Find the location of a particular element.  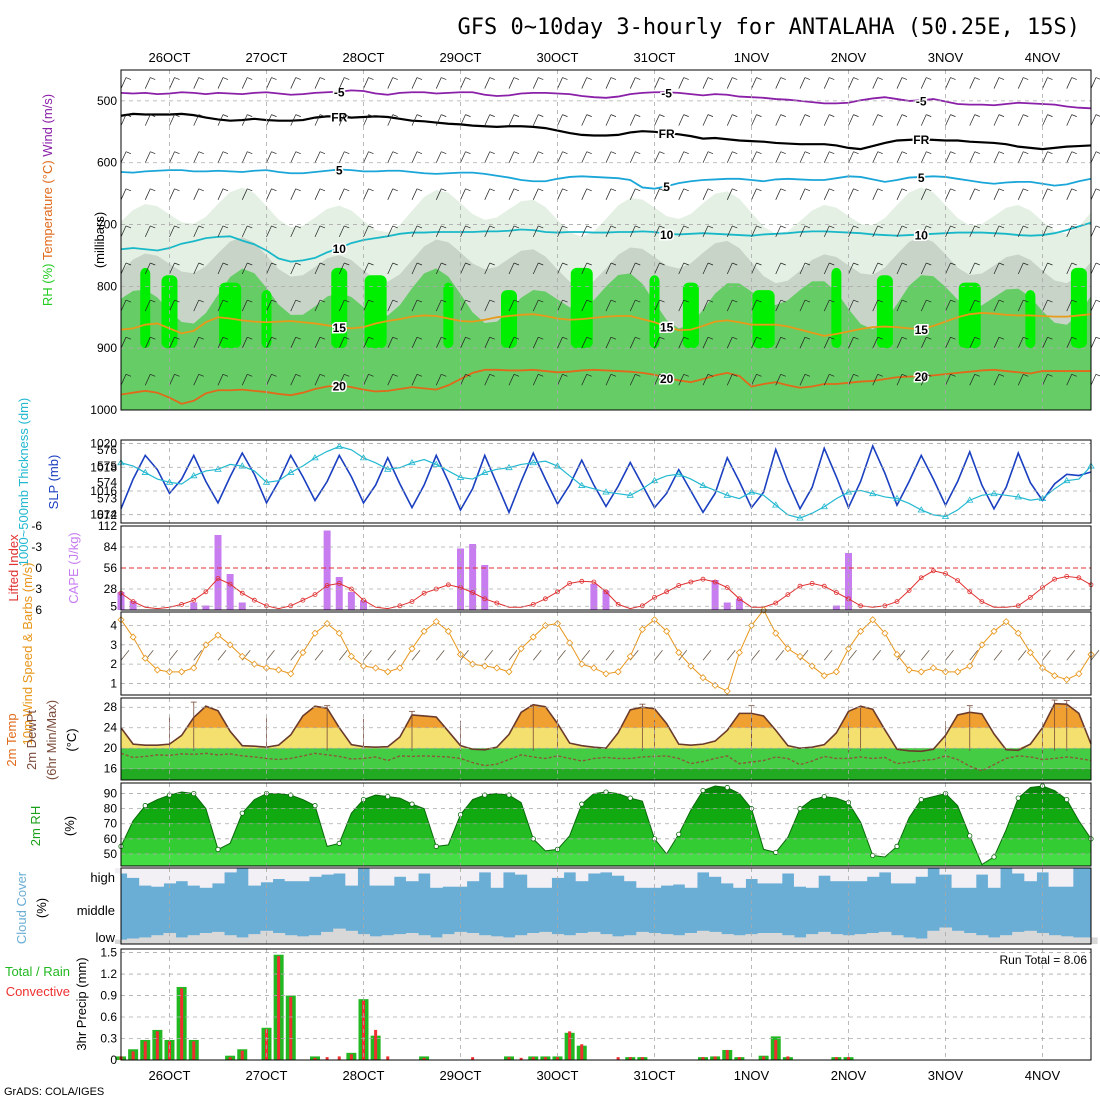

upper-air-ytick-2: 700 is located at coordinates (107, 225).